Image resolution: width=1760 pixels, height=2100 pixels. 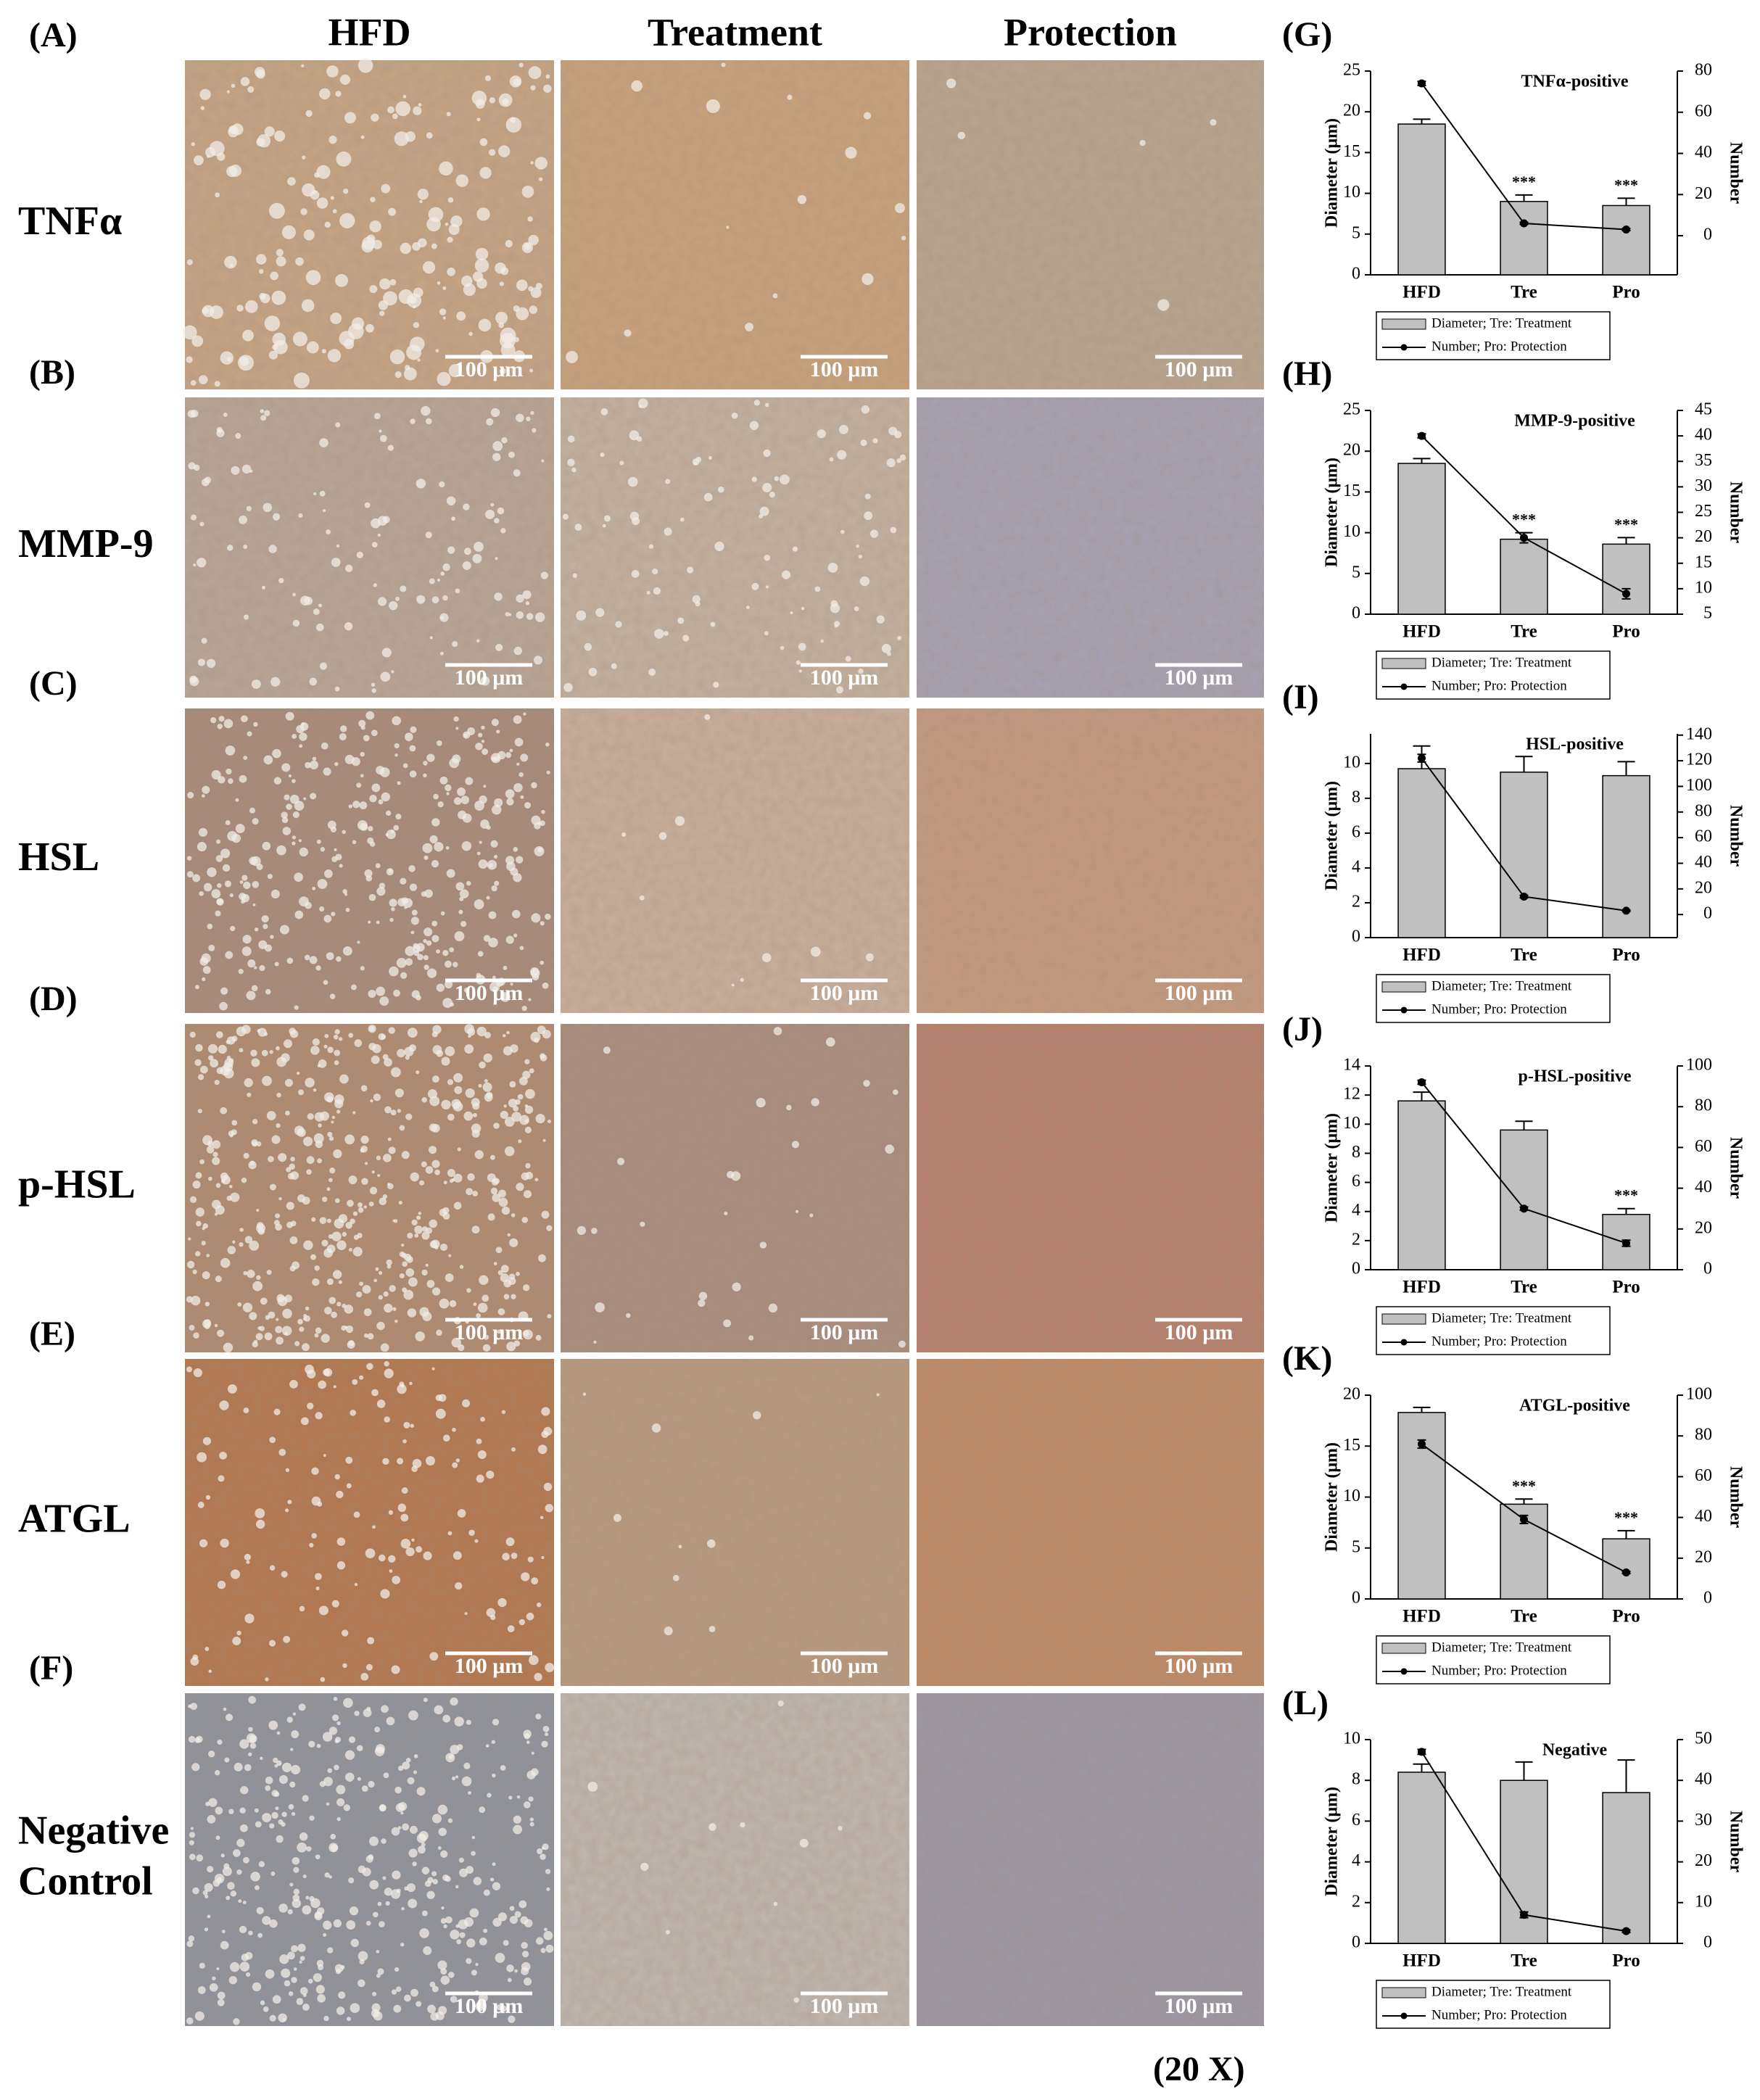 What do you see at coordinates (735, 860) in the screenshot?
I see `tissue-grain` at bounding box center [735, 860].